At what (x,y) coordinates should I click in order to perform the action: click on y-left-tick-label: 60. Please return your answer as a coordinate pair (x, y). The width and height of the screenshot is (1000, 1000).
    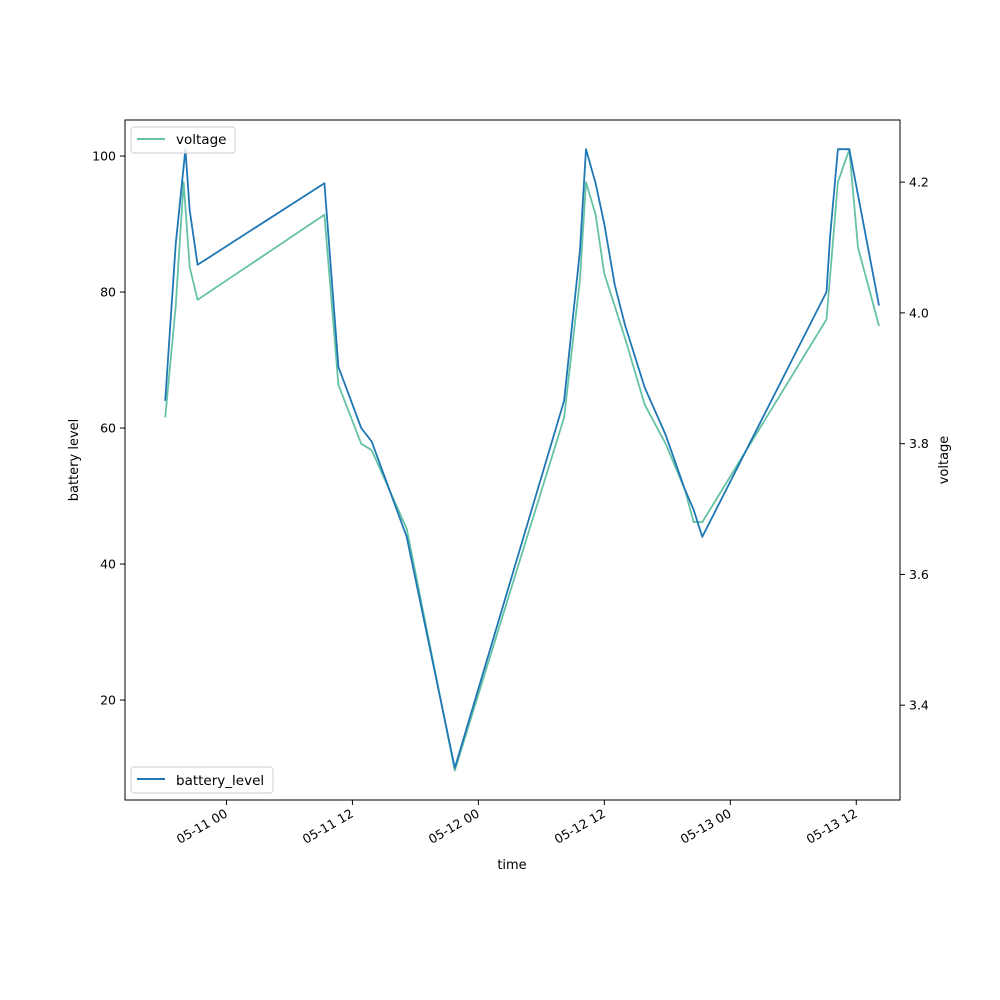
    Looking at the image, I should click on (108, 428).